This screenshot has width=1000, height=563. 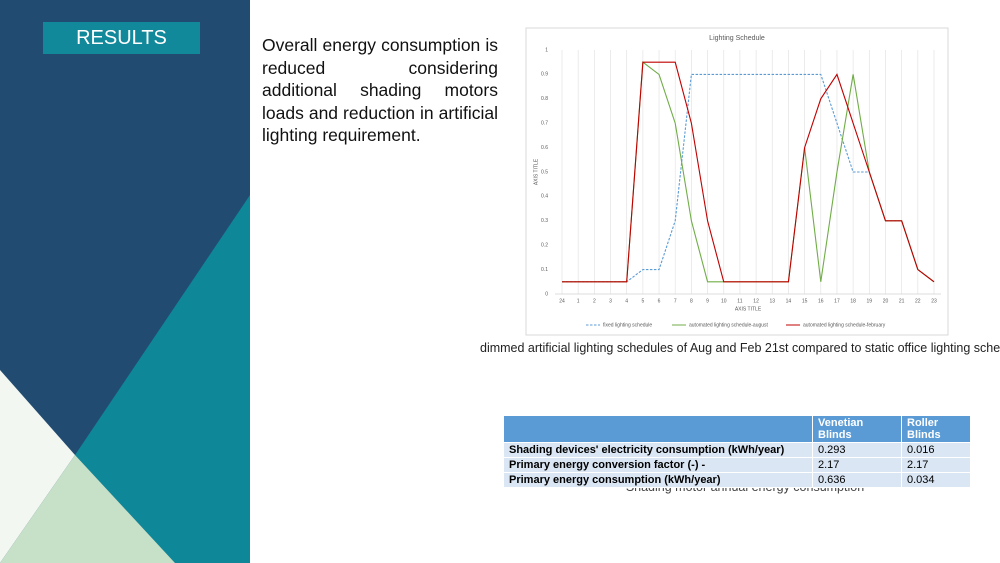 I want to click on x-tick-label: 5, so click(x=642, y=301).